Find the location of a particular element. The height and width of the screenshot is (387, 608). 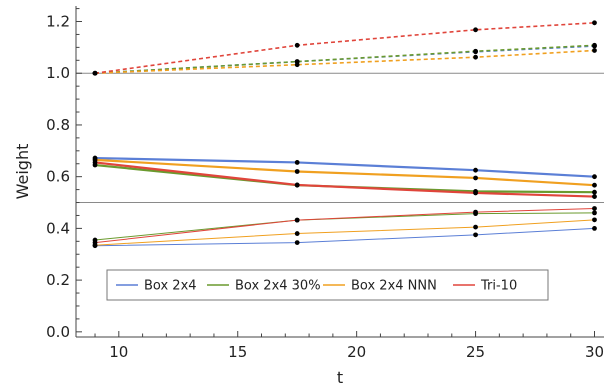

x-tick-label: 15 is located at coordinates (237, 352).